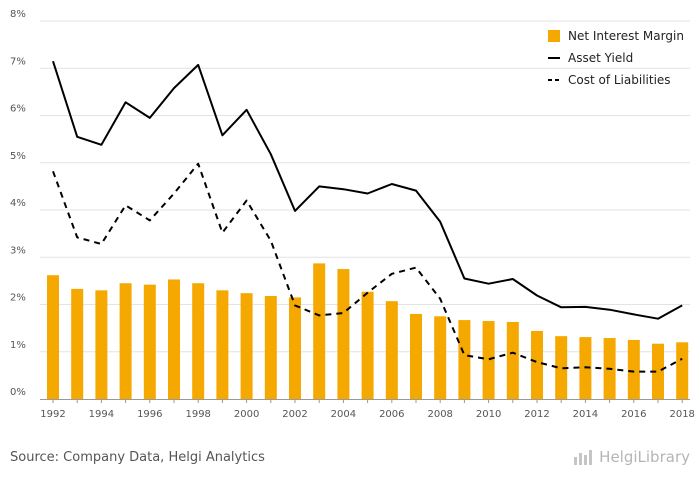  Describe the element at coordinates (619, 80) in the screenshot. I see `legend-label: Cost of Liabilities` at that location.